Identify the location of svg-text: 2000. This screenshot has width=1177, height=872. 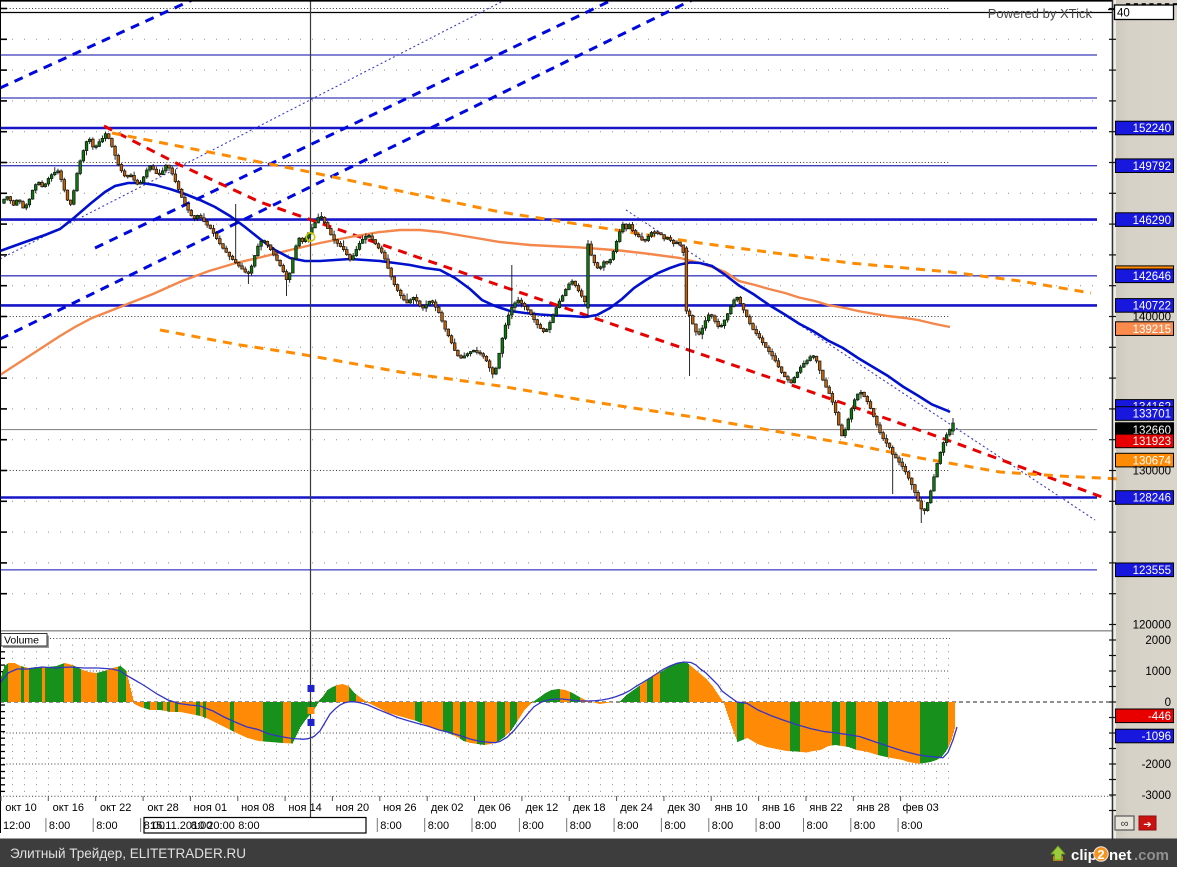
(1158, 641).